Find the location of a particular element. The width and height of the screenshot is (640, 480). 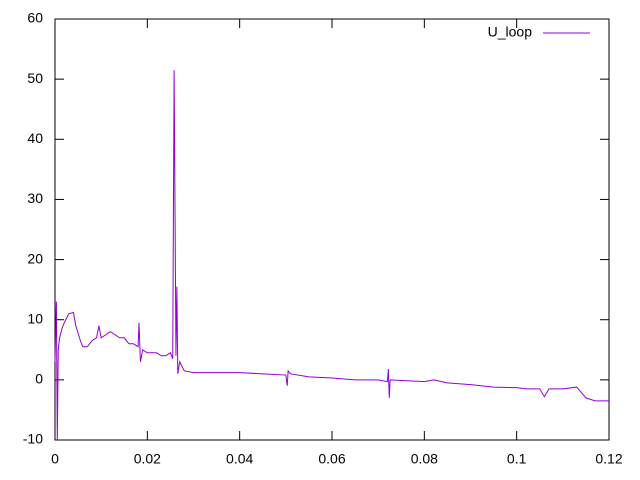

y-tick-label: 0 is located at coordinates (39, 379).